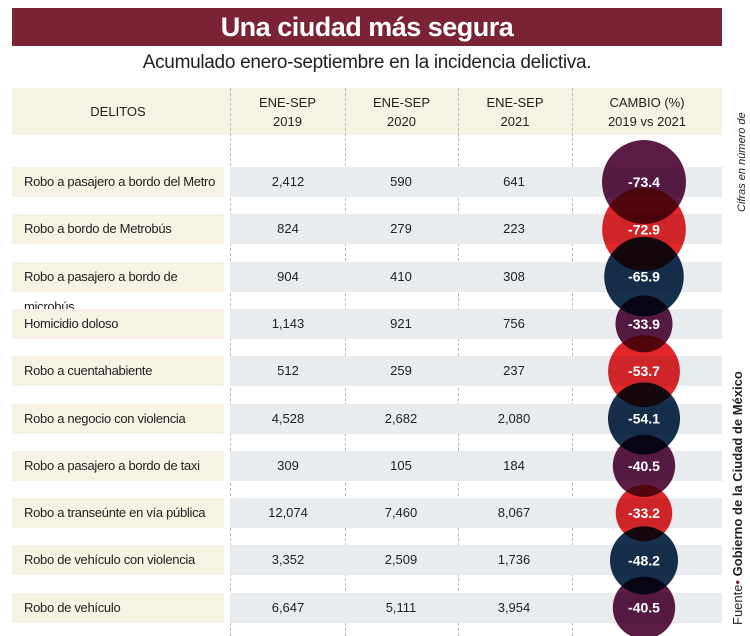 Image resolution: width=750 pixels, height=636 pixels. Describe the element at coordinates (514, 181) in the screenshot. I see `cell-y2021: 641` at that location.